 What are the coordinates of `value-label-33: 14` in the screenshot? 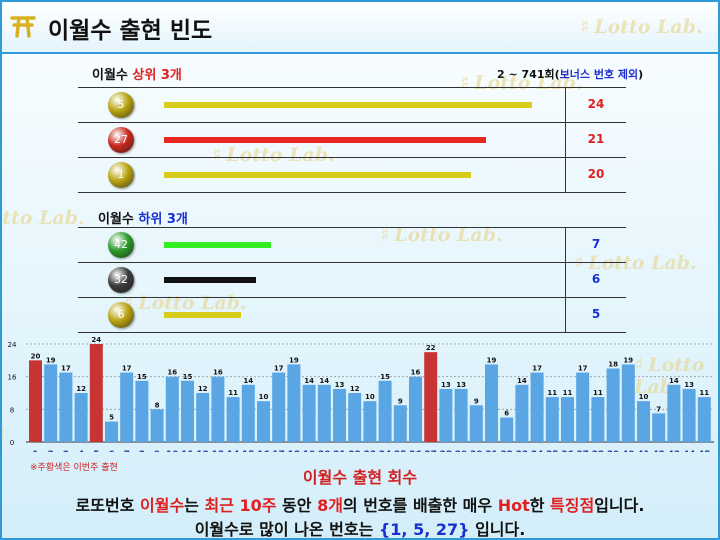 It's located at (522, 381).